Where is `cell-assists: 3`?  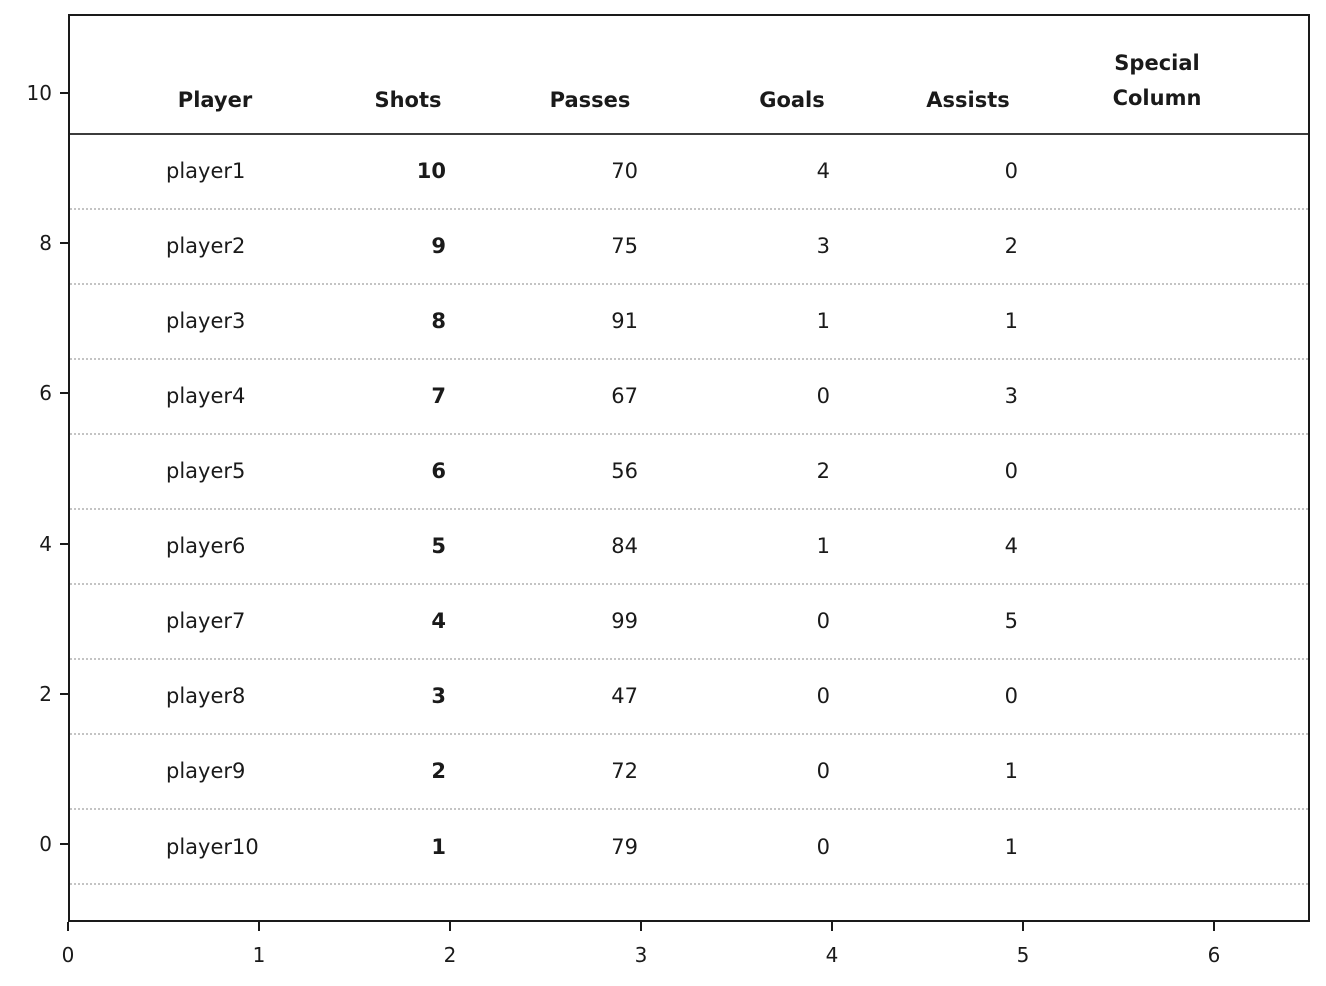
cell-assists: 3 is located at coordinates (1011, 396).